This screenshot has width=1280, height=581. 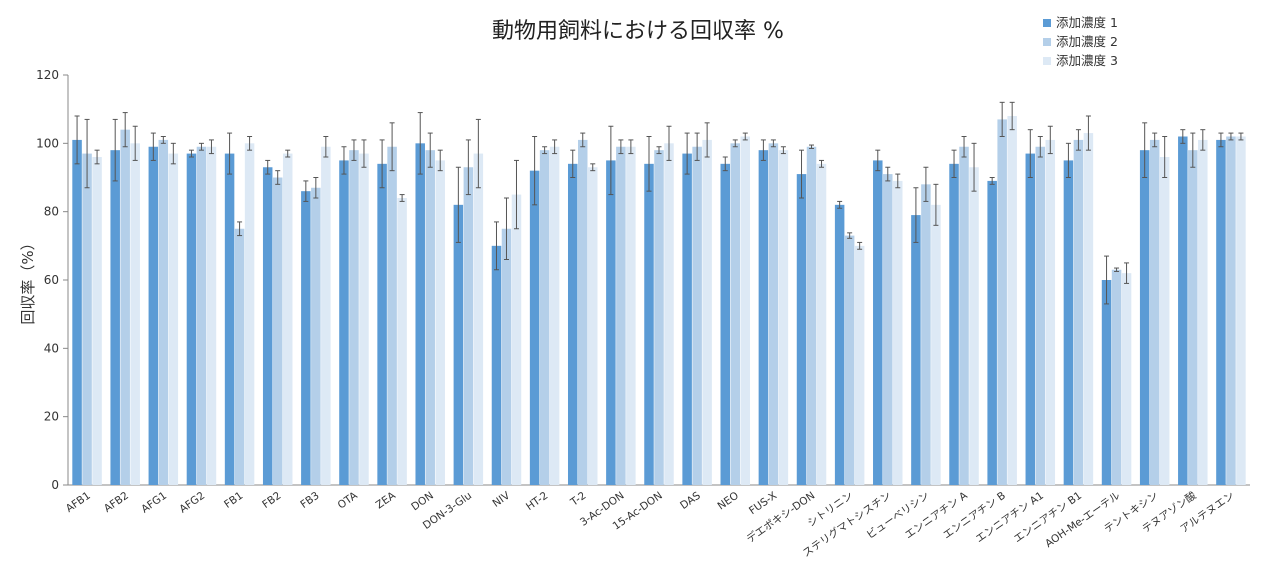 What do you see at coordinates (690, 500) in the screenshot?
I see `x-tick-label: DAS` at bounding box center [690, 500].